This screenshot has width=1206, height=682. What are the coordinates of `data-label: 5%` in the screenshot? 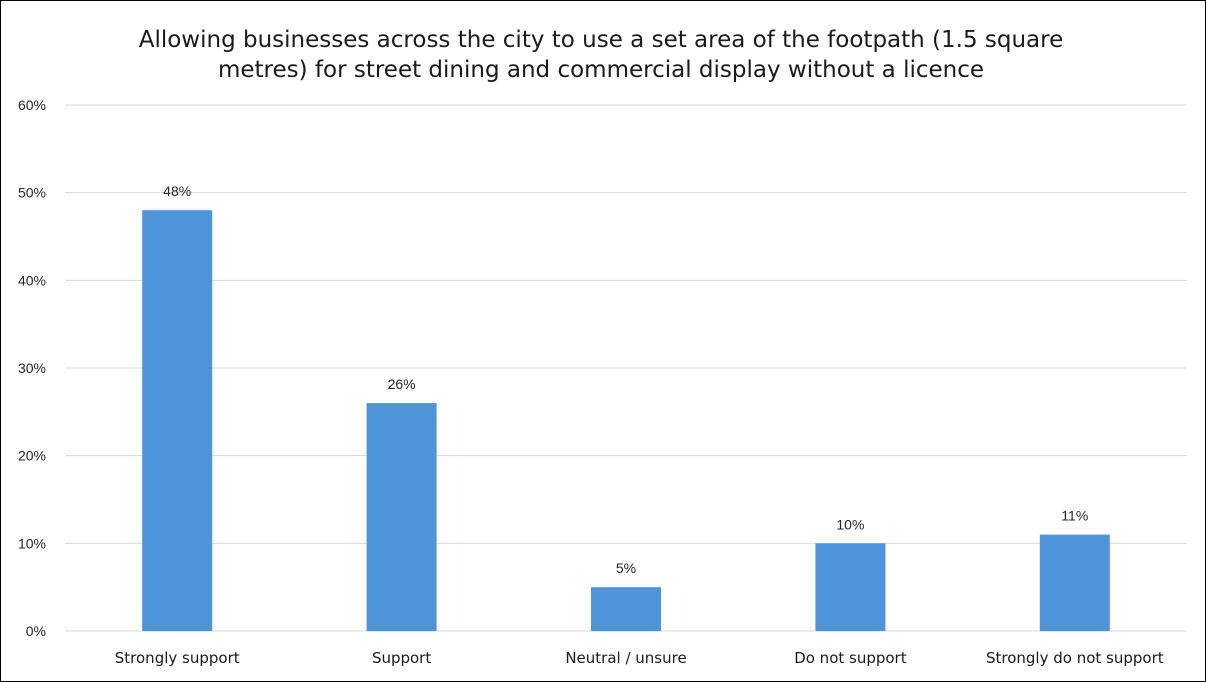 It's located at (626, 568).